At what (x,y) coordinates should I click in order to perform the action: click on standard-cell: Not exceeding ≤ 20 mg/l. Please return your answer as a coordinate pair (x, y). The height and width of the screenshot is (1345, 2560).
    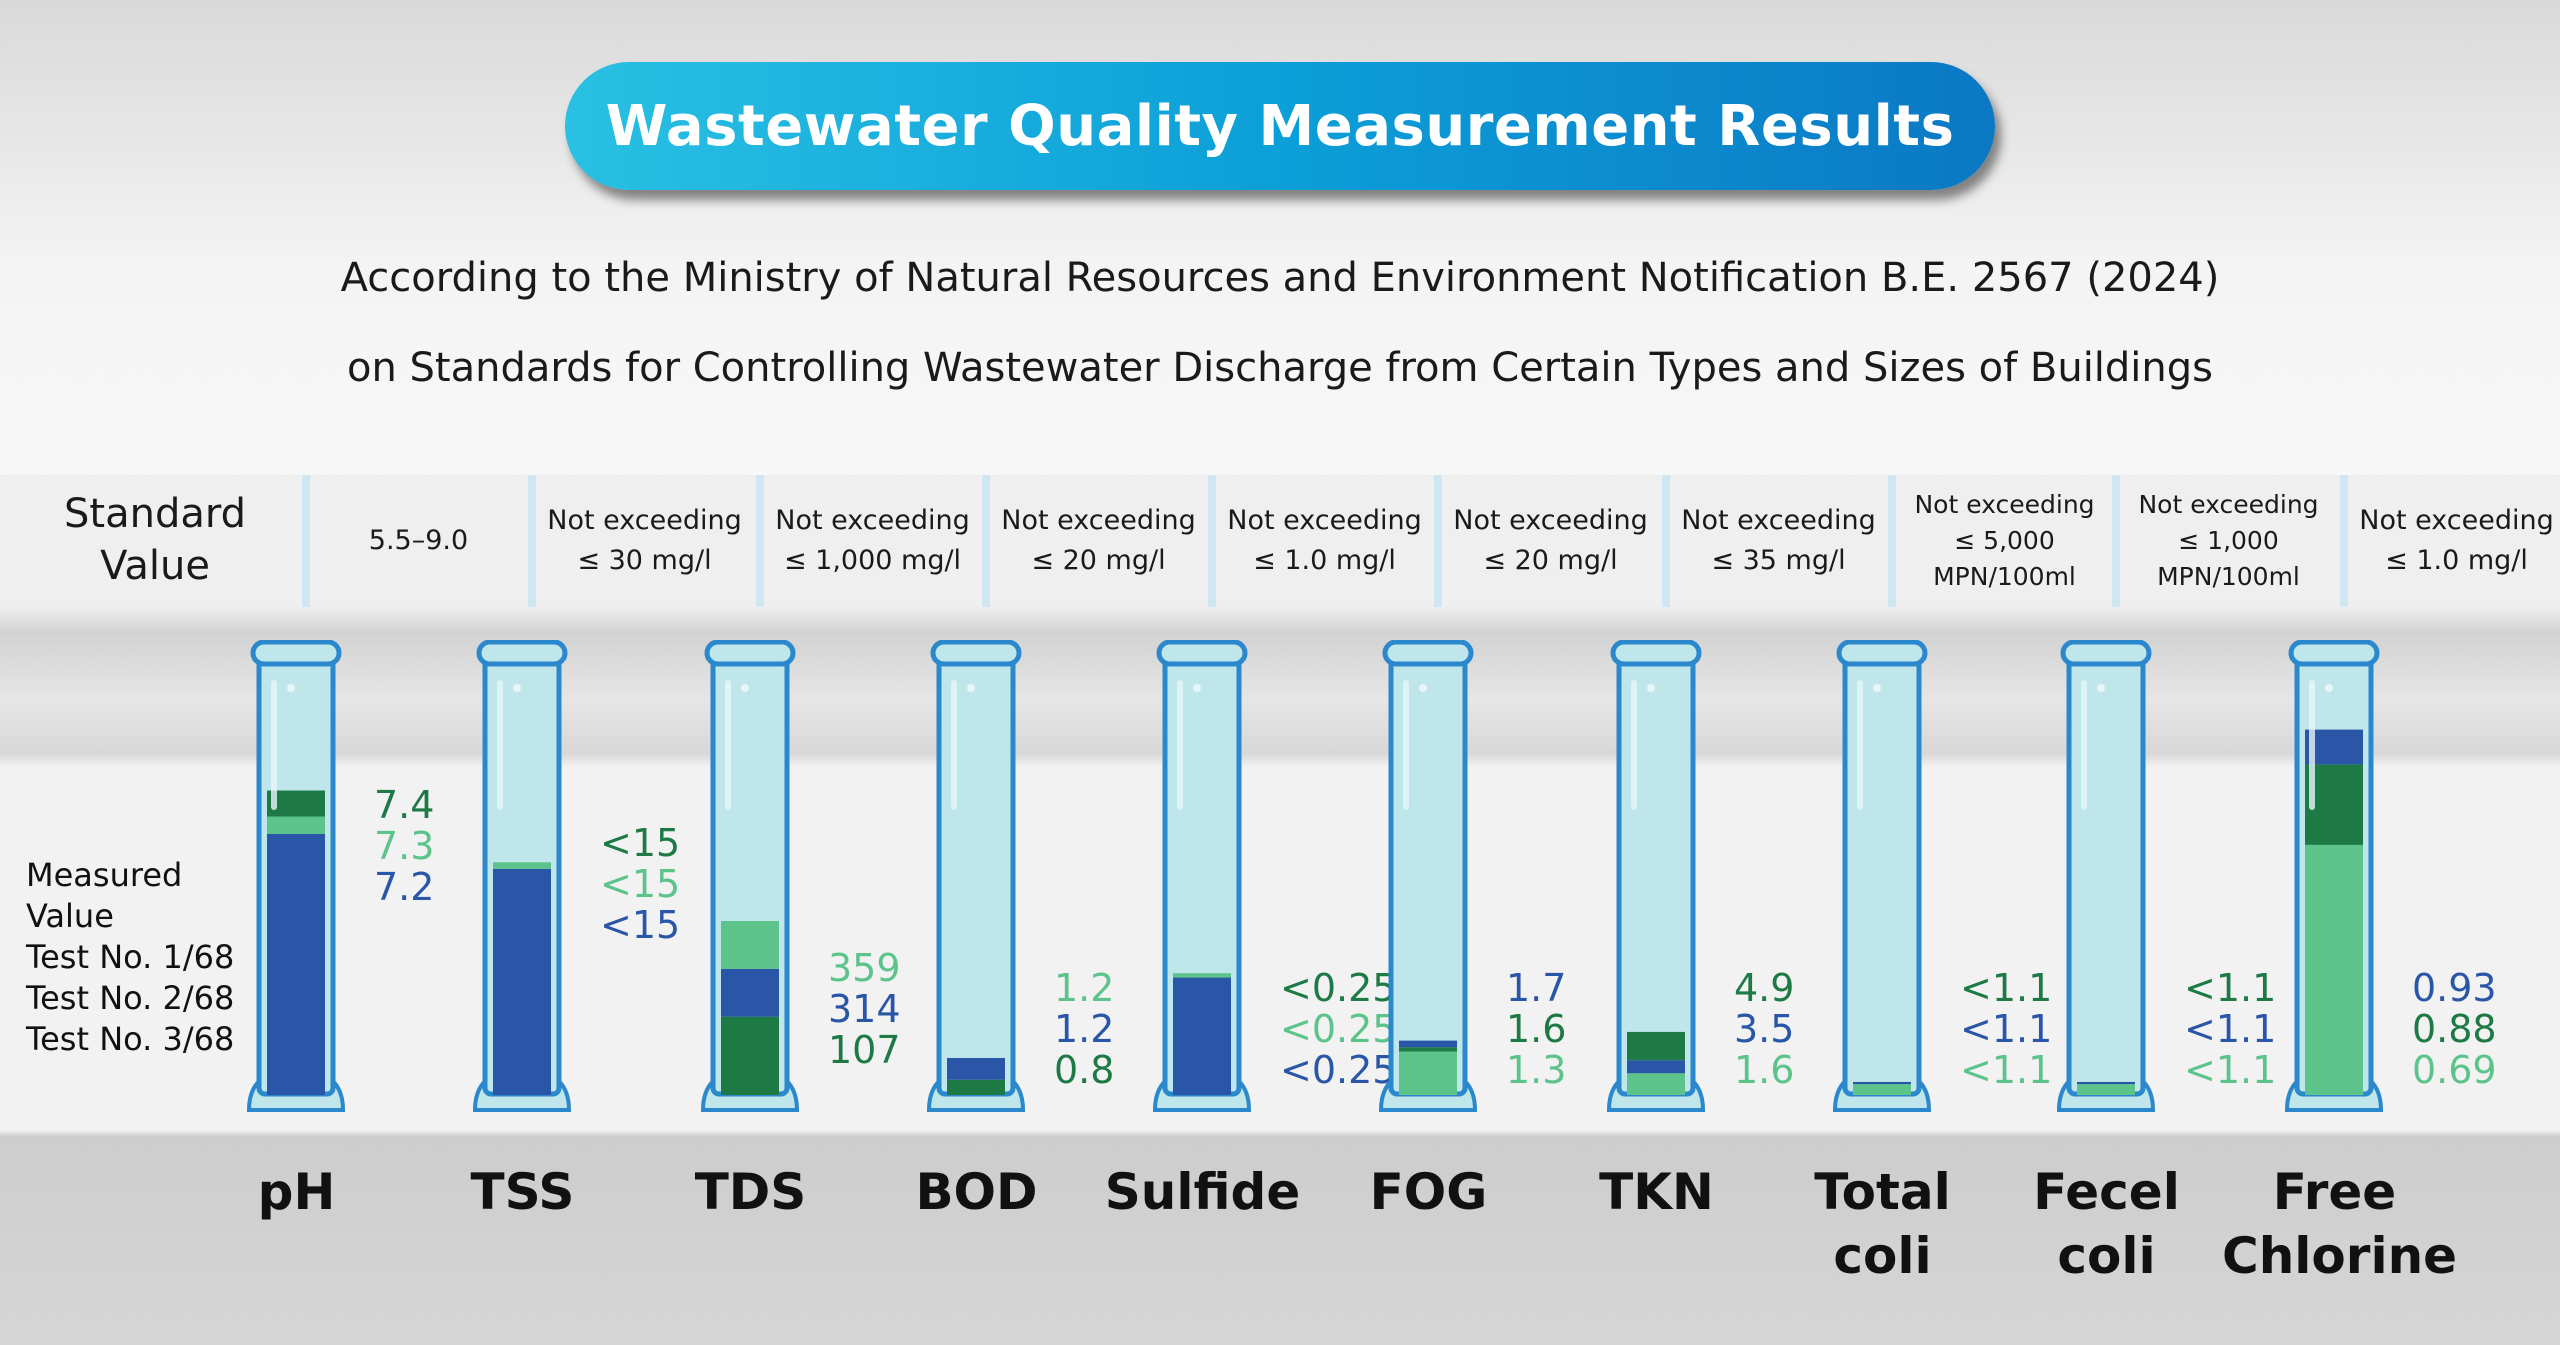
    Looking at the image, I should click on (1546, 541).